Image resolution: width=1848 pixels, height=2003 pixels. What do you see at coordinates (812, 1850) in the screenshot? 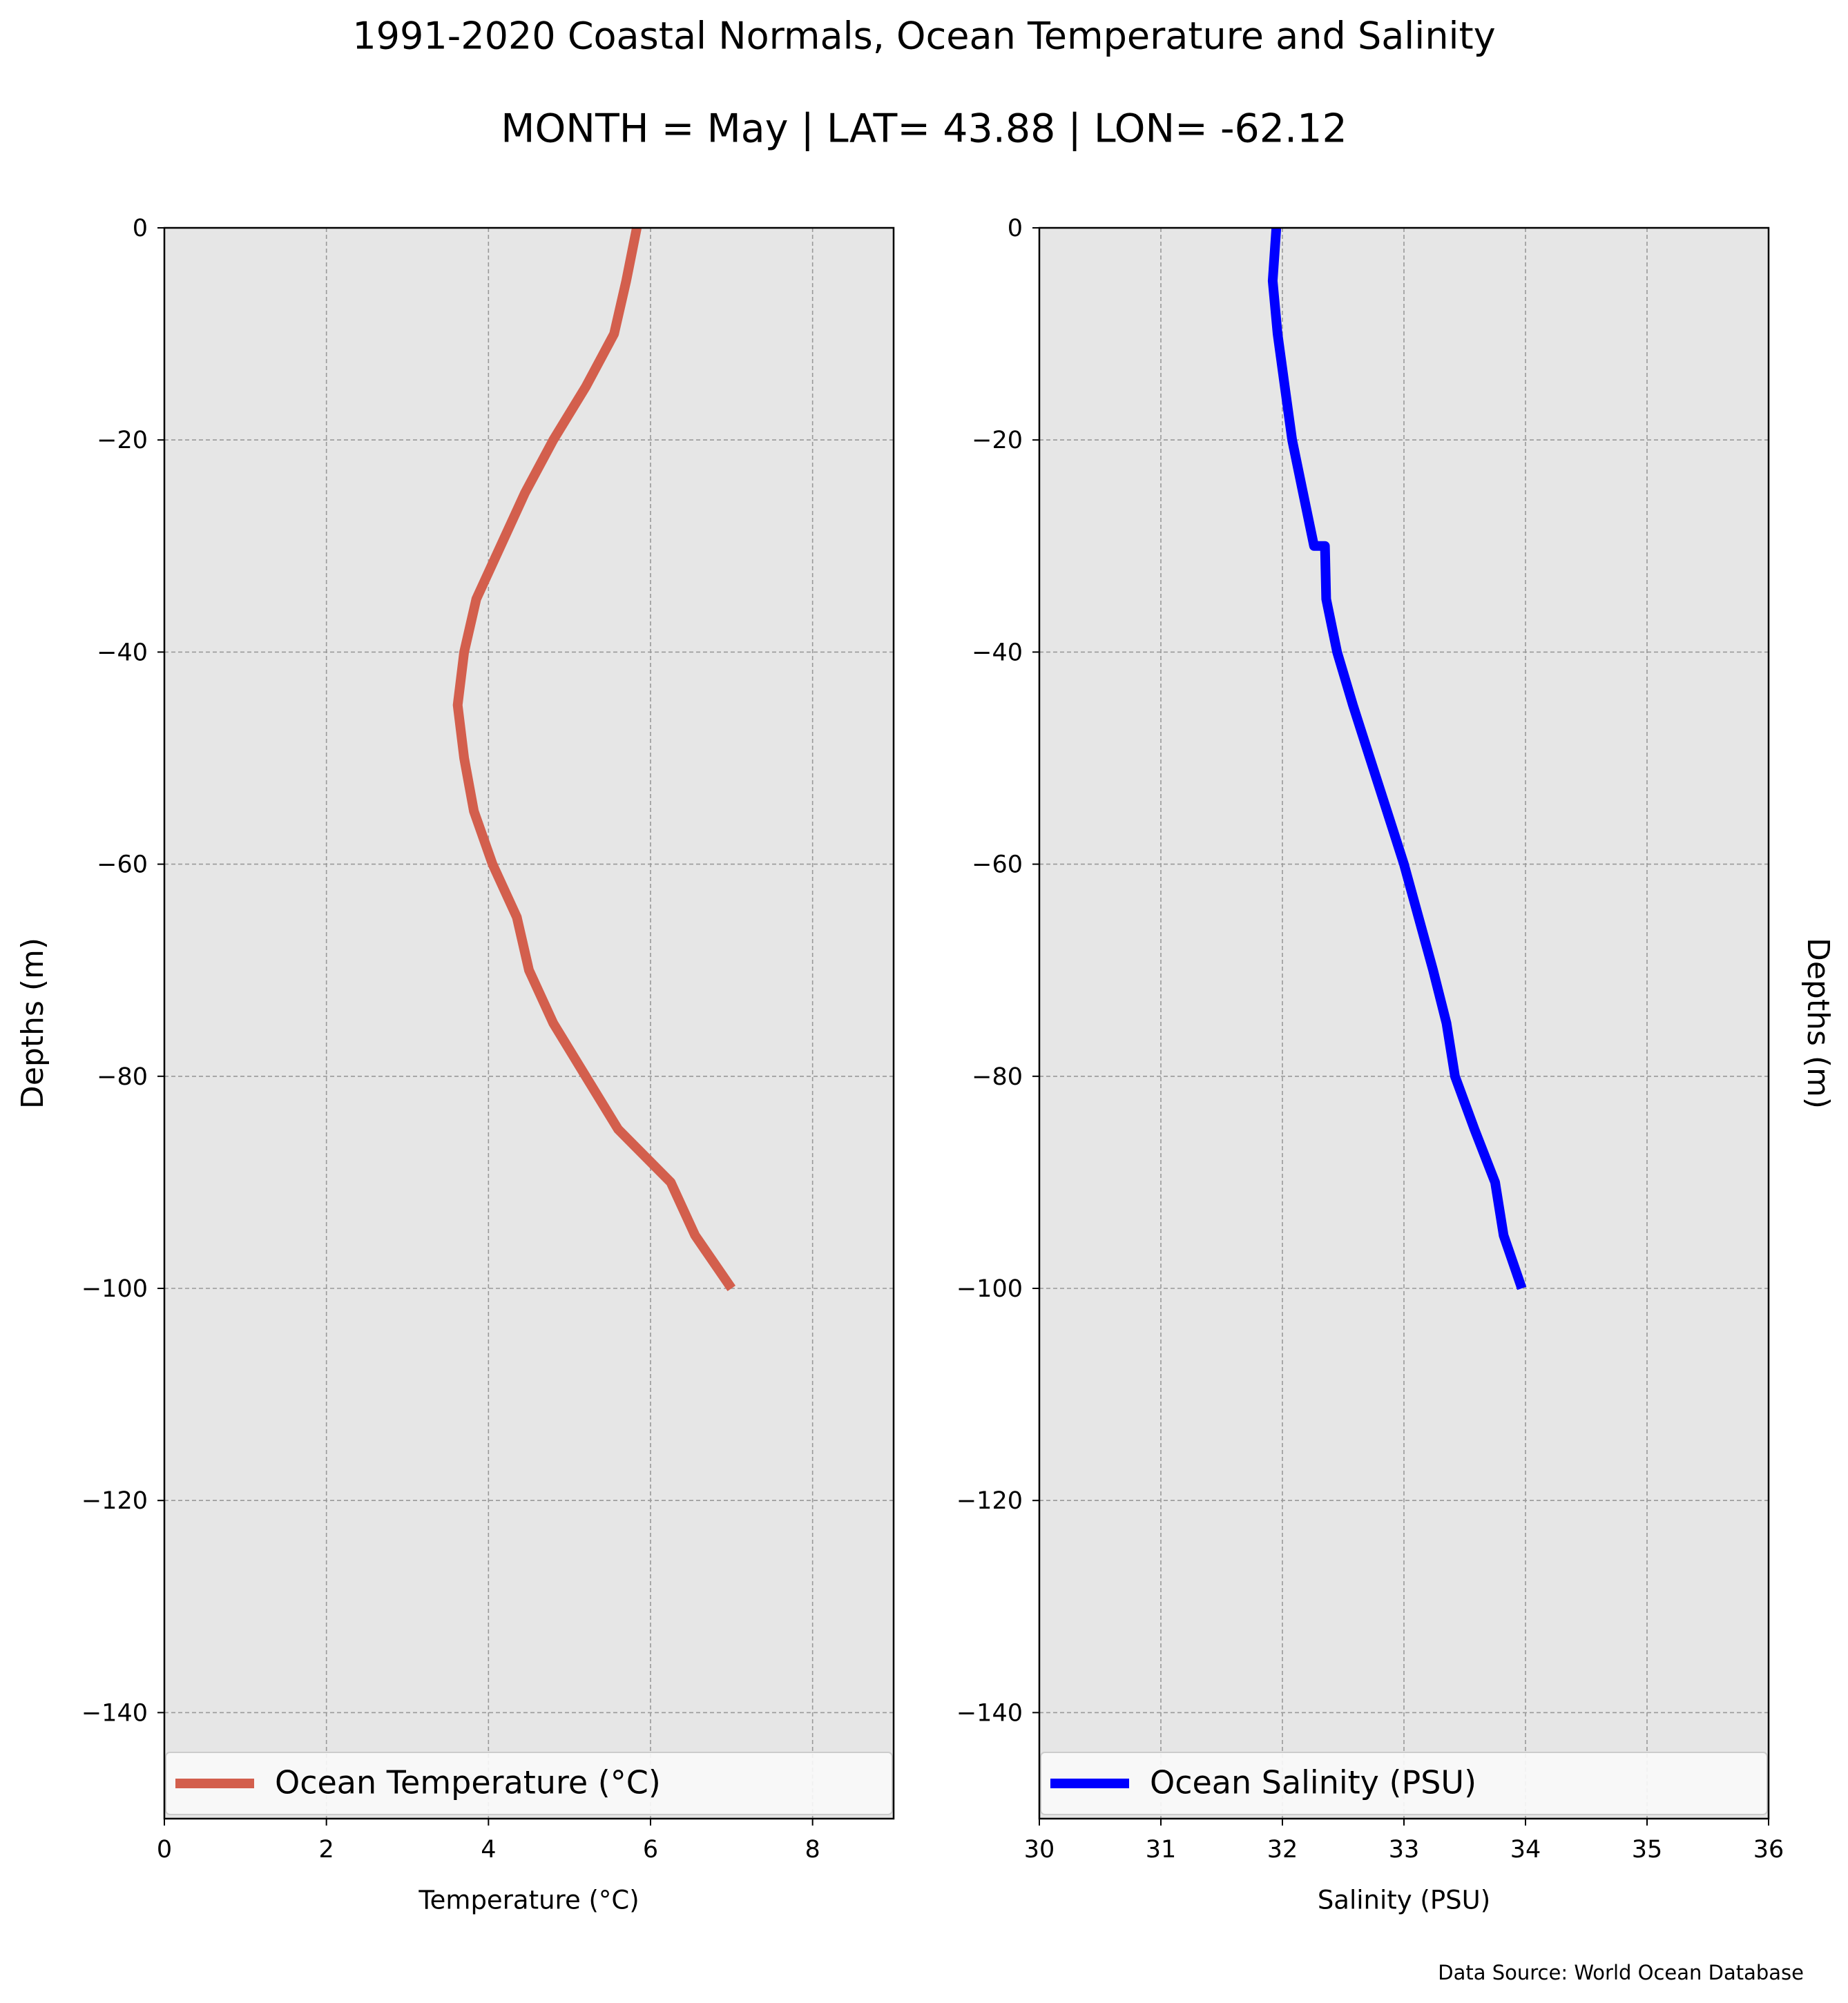
I see `x-tick-label: 8` at bounding box center [812, 1850].